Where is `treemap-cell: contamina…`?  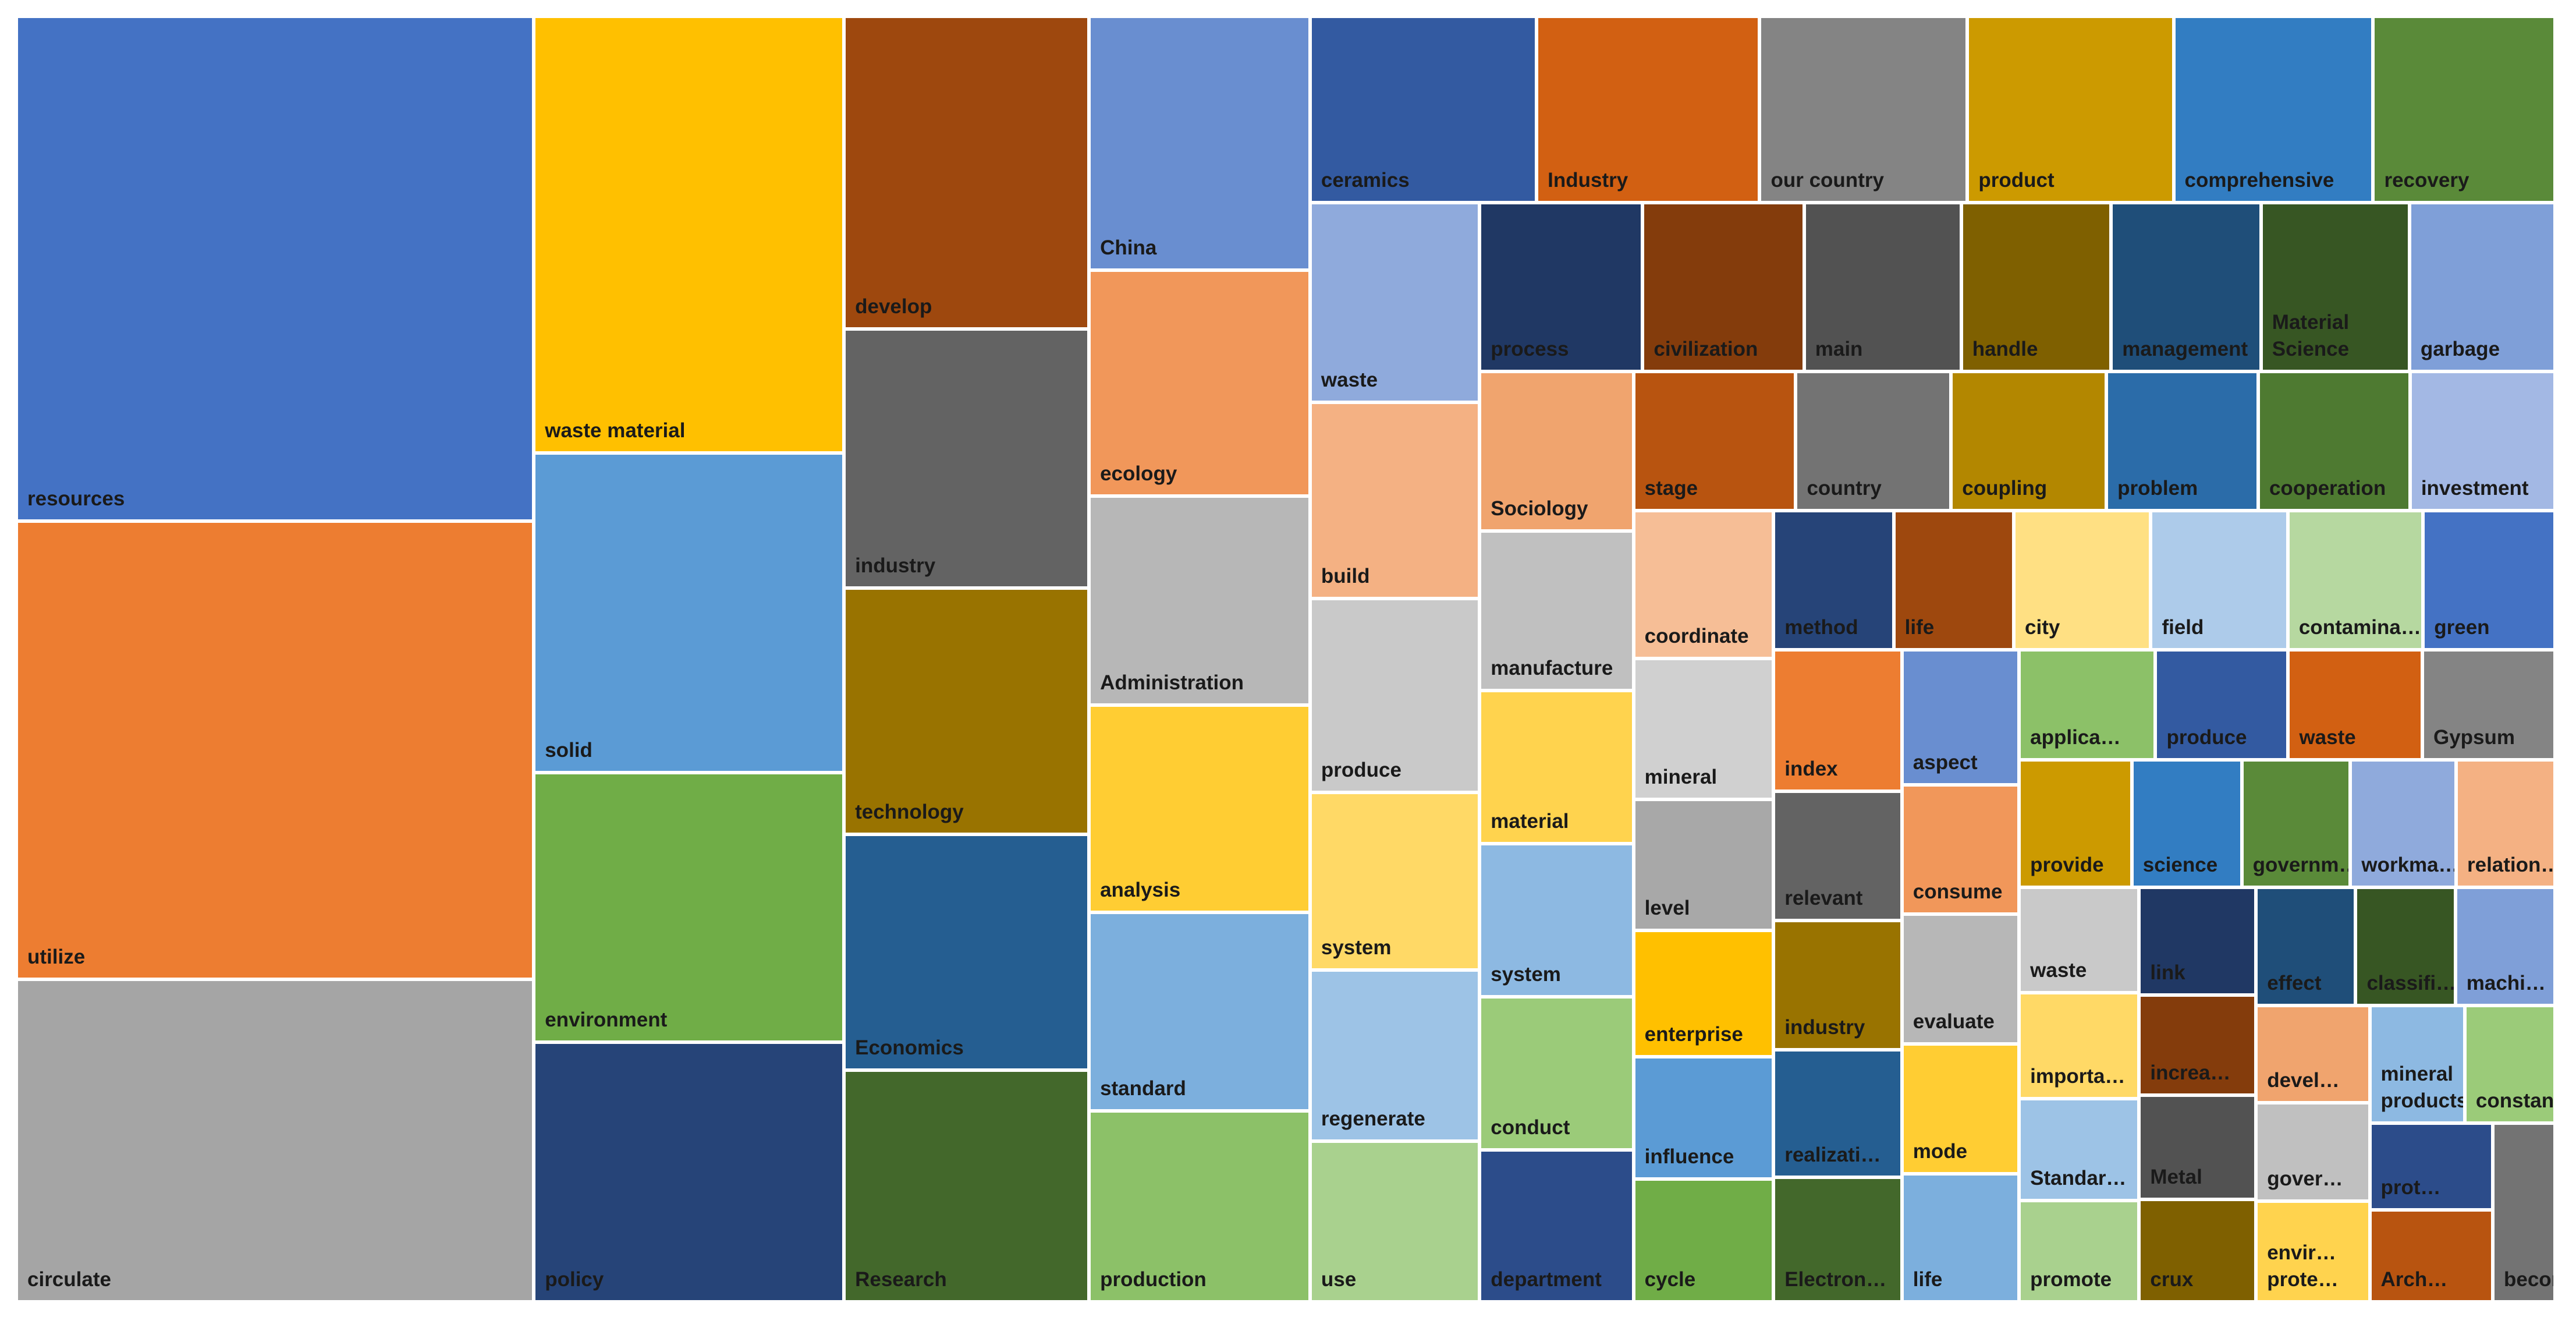 treemap-cell: contamina… is located at coordinates (2355, 580).